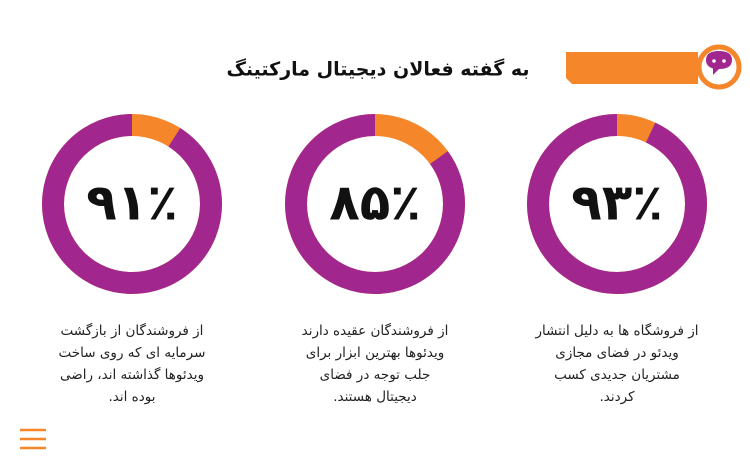 This screenshot has width=750, height=466. I want to click on caption-line: از فروشندگان عقیده دارند, so click(375, 331).